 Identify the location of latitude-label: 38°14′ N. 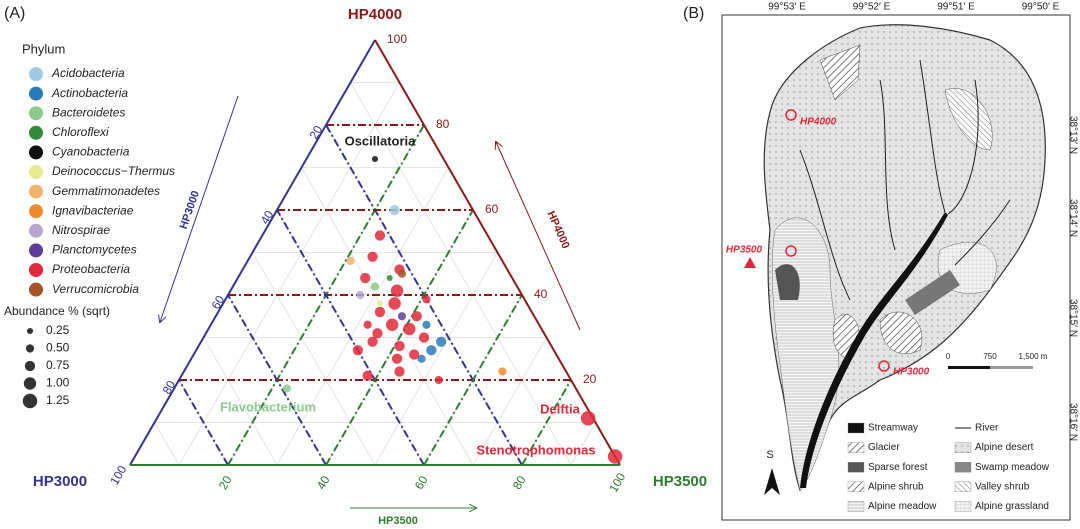
(1072, 218).